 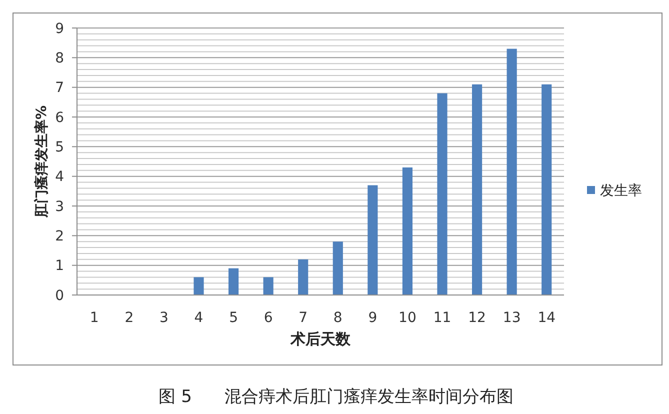 What do you see at coordinates (59, 266) in the screenshot?
I see `y-tick-label: 1` at bounding box center [59, 266].